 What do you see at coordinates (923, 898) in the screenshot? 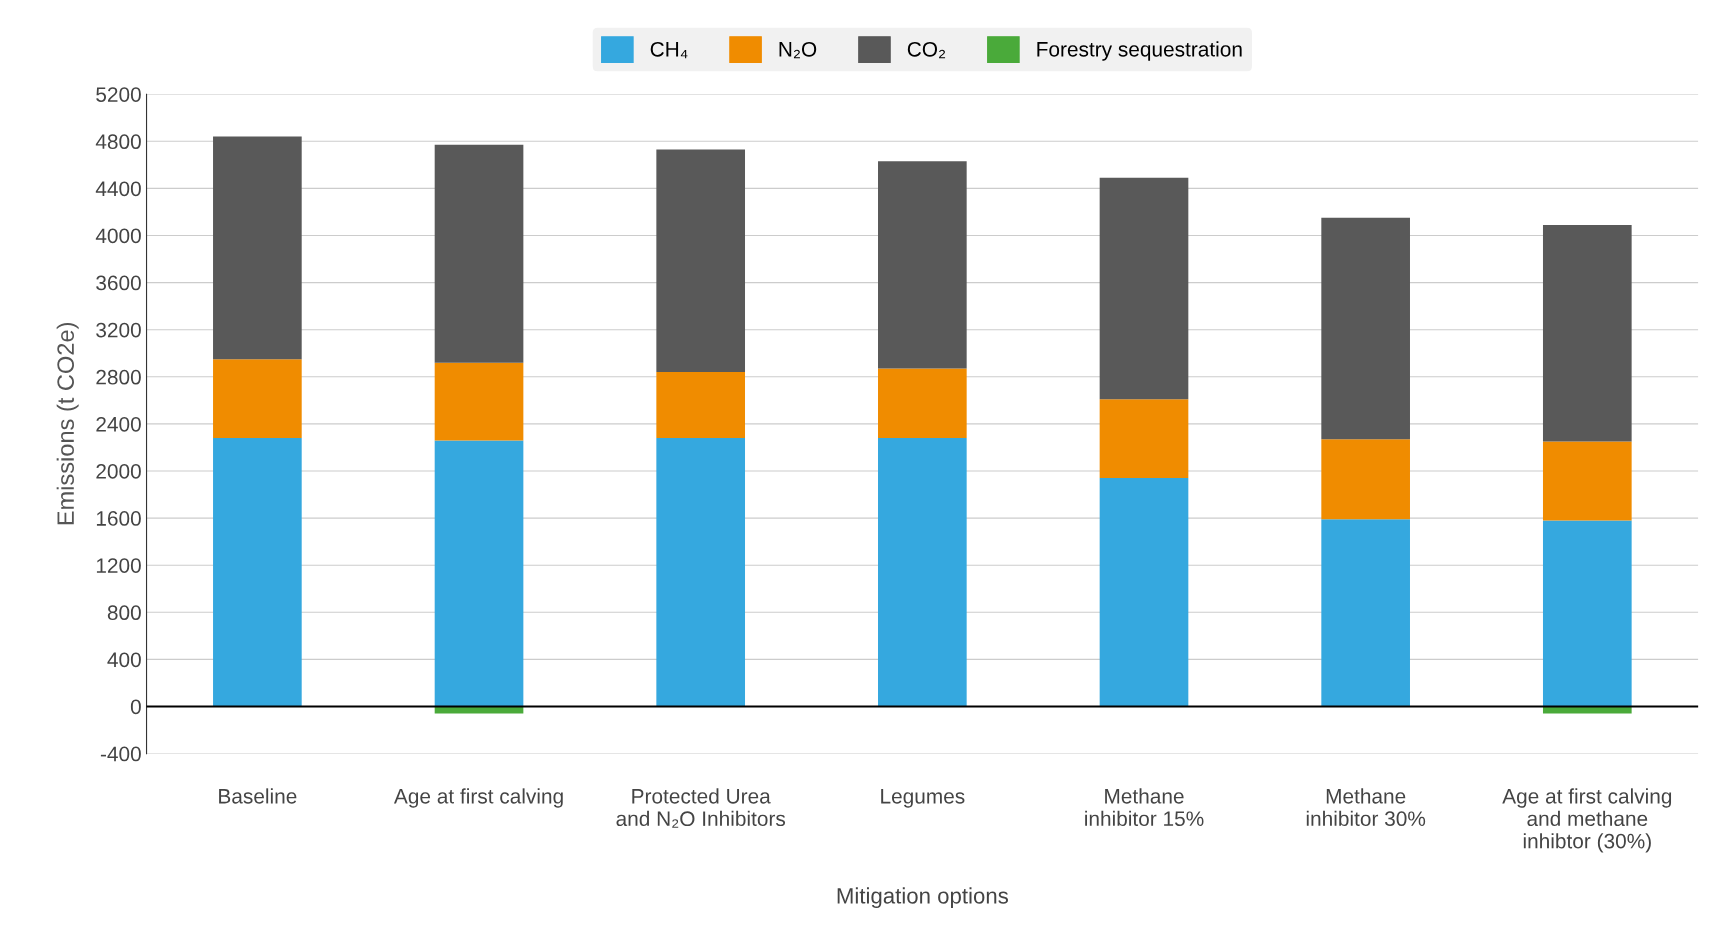
I see `x-axis-title: Mitigation options` at bounding box center [923, 898].